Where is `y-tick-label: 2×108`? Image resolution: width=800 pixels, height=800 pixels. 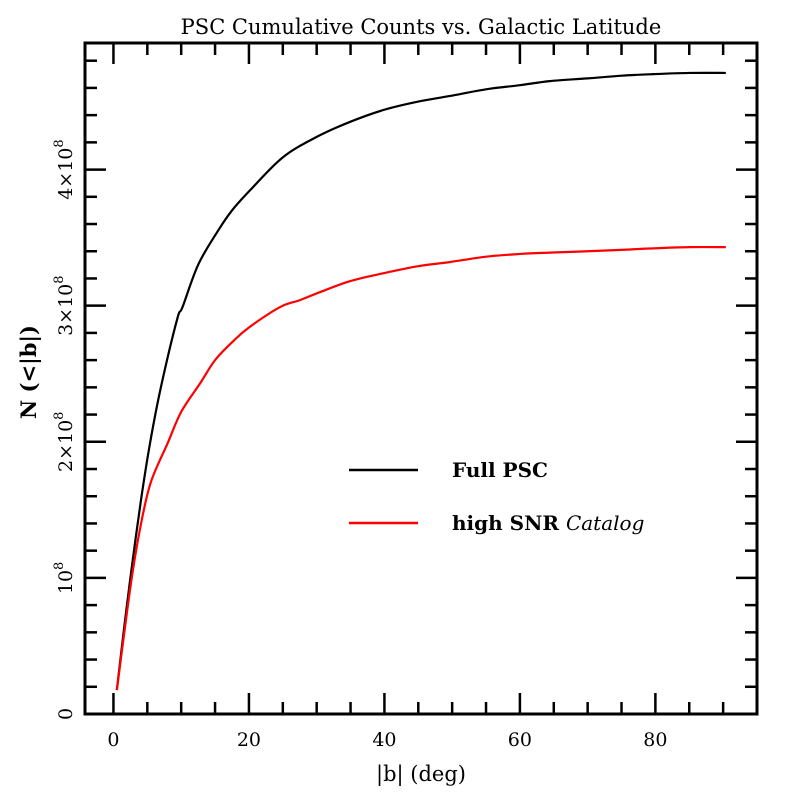 y-tick-label: 2×108 is located at coordinates (64, 442).